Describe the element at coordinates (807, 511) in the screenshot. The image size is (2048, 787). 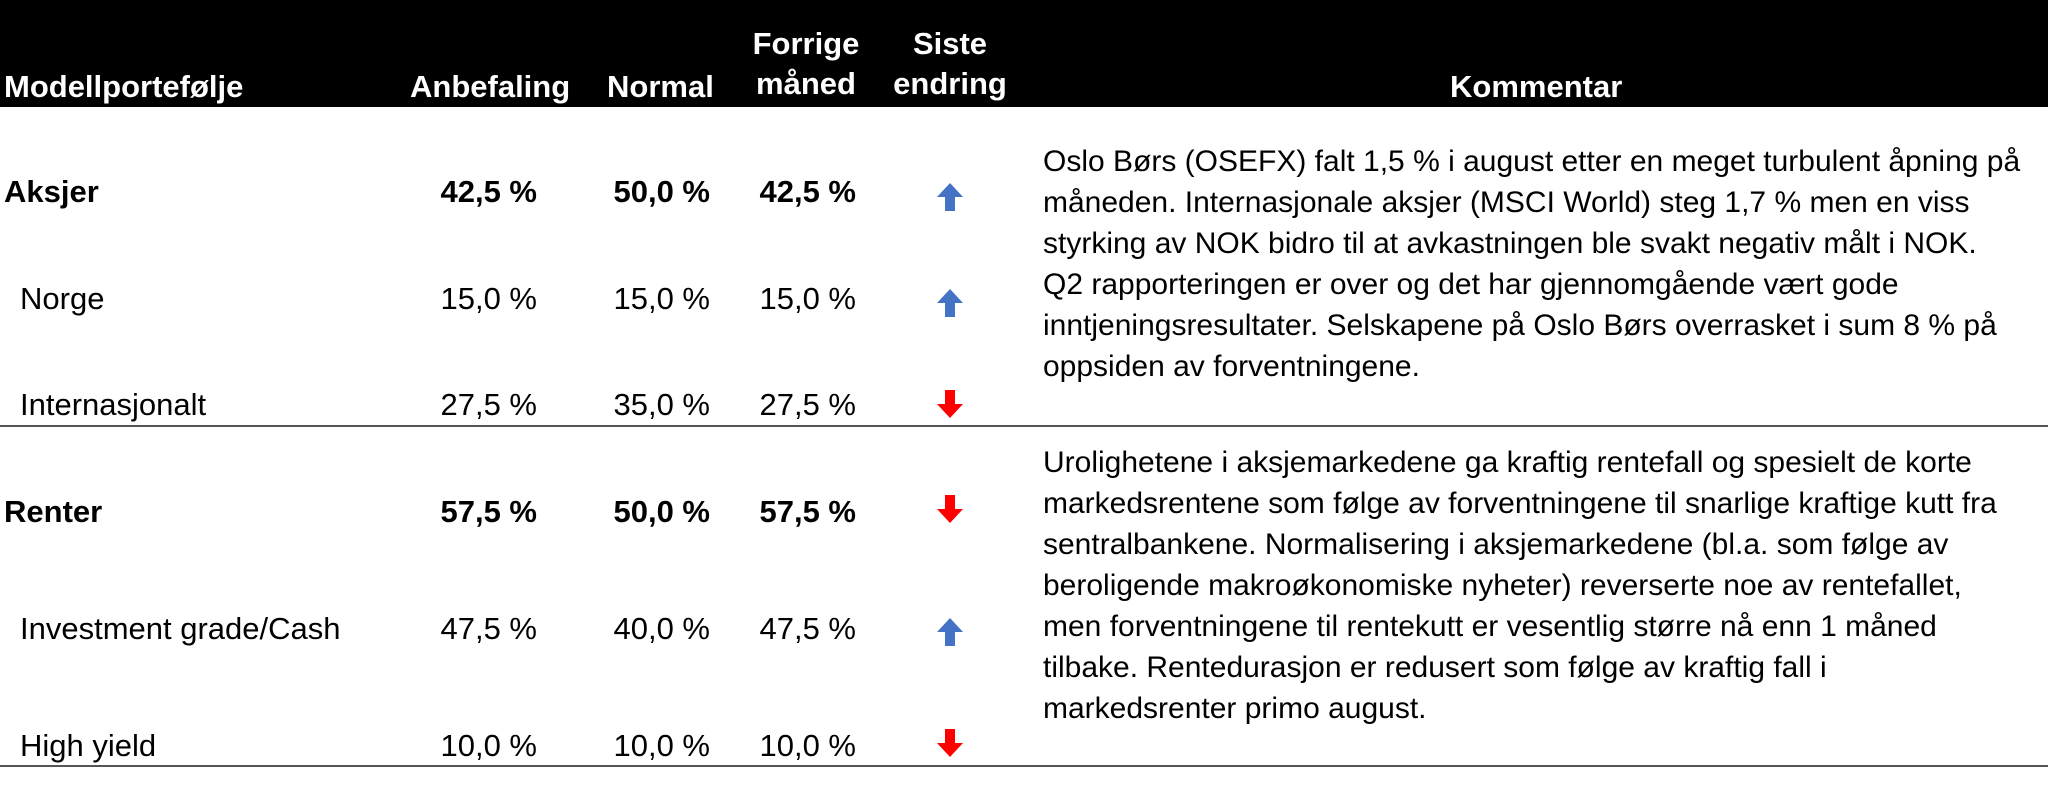
I see `fixed-income-previous: 57,5 %` at that location.